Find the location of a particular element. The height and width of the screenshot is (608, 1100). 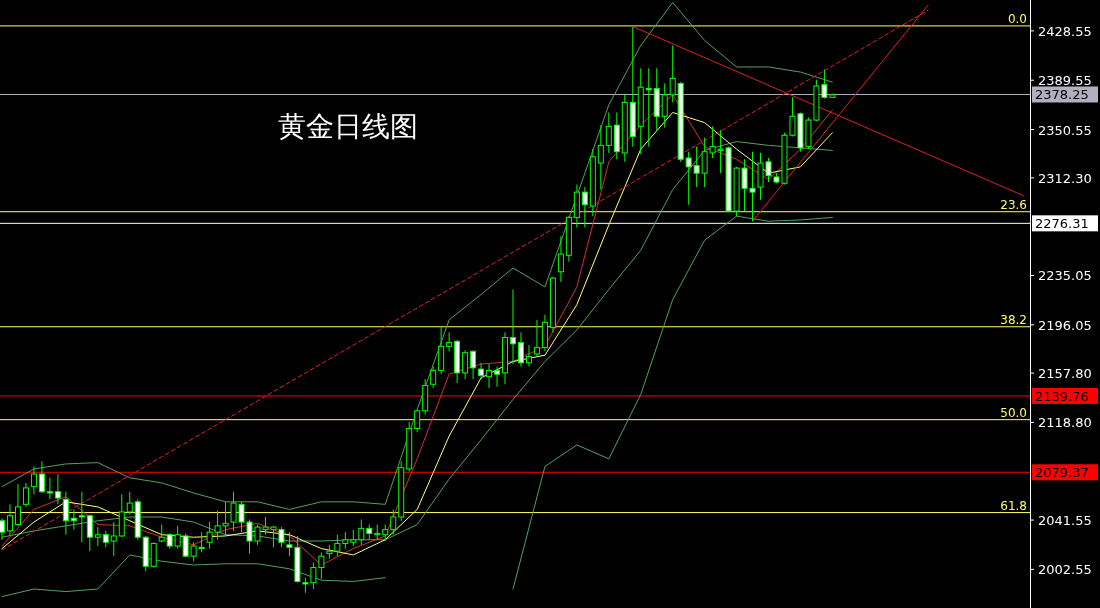

y-tick-label: 2428.55 is located at coordinates (1065, 31).